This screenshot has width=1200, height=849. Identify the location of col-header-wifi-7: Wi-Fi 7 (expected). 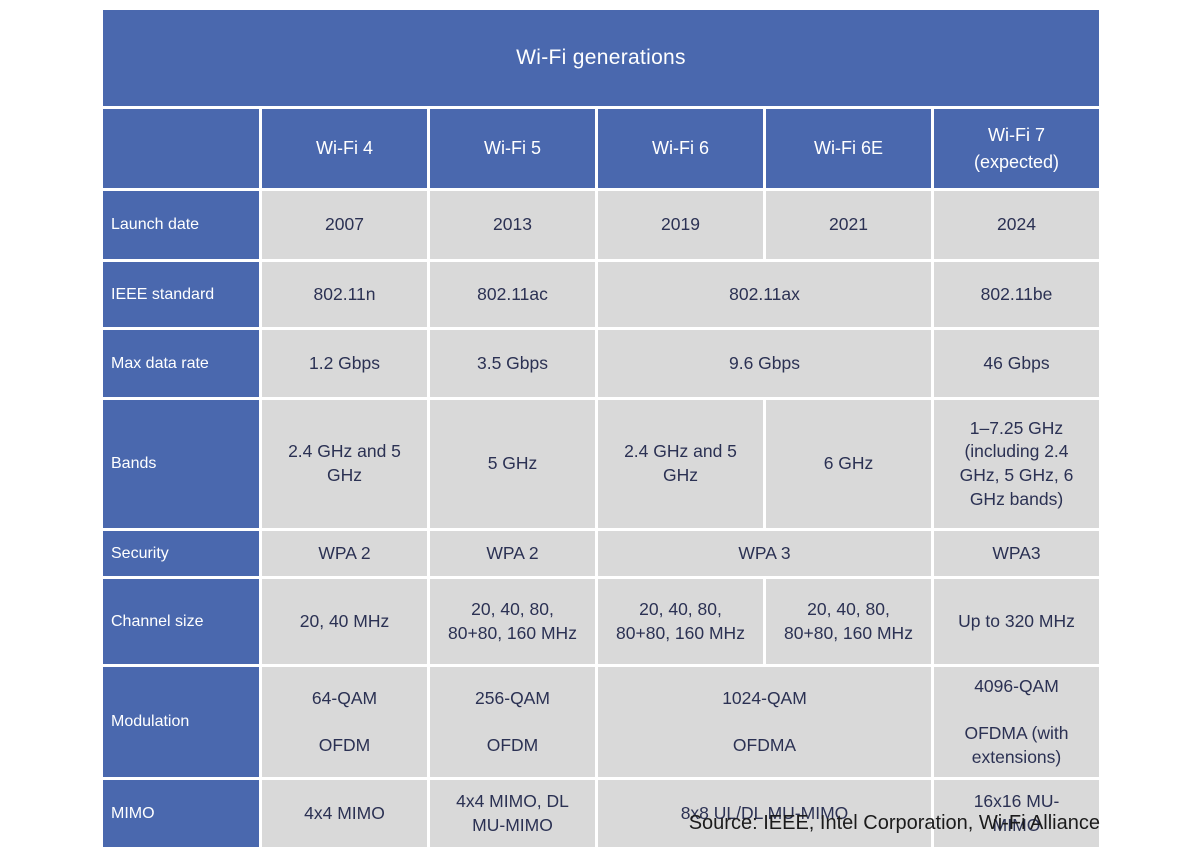
(1016, 148).